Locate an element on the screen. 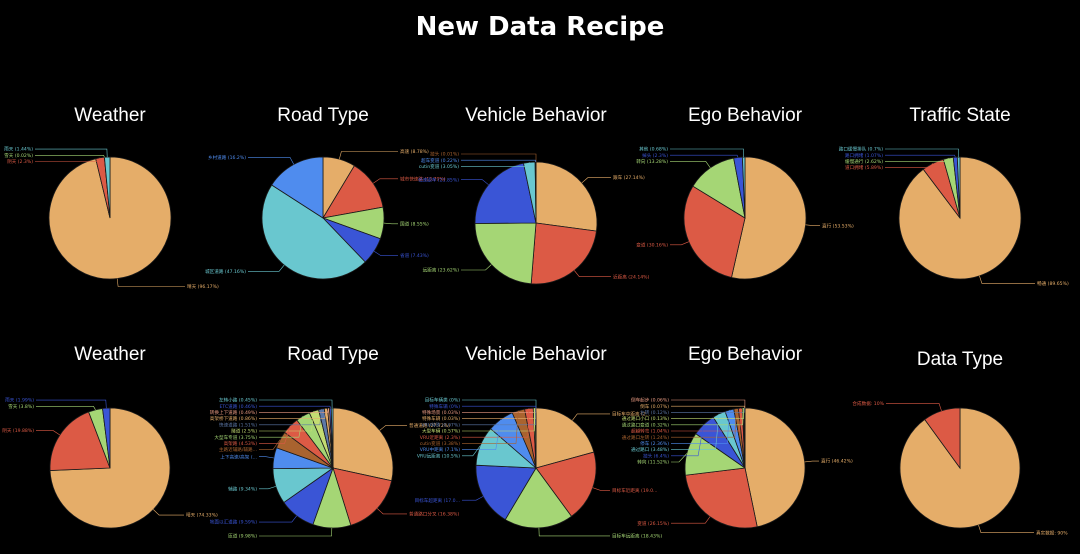  slice-label: 乡村道路 (16.2%) is located at coordinates (227, 157).